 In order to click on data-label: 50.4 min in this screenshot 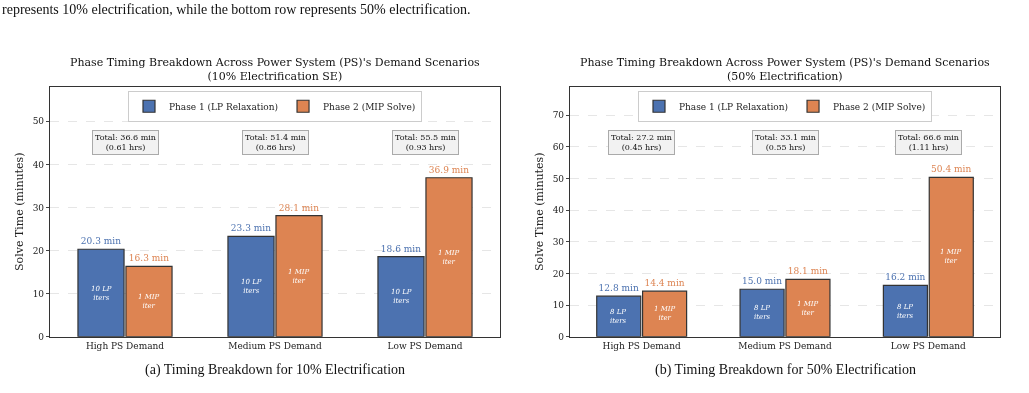, I will do `click(951, 169)`.